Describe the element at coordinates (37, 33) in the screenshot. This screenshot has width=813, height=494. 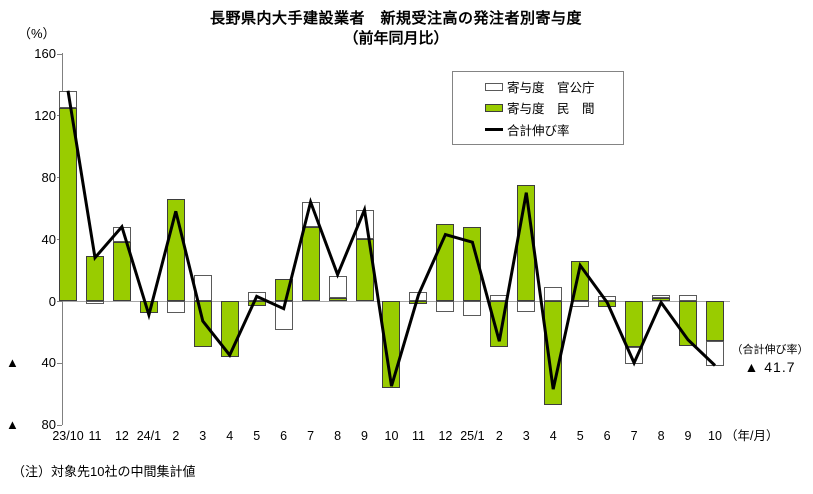
I see `y-axis-unit-label: （%）` at that location.